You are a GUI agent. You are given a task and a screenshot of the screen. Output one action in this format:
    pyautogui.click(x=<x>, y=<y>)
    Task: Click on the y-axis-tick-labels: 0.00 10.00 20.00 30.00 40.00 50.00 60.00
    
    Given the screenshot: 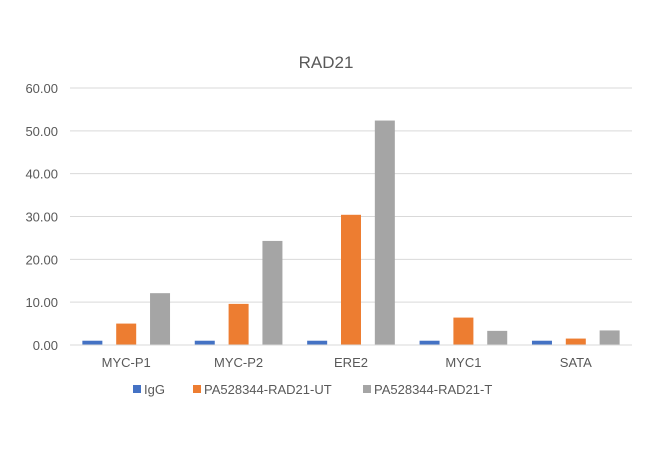 What is the action you would take?
    pyautogui.click(x=41, y=217)
    